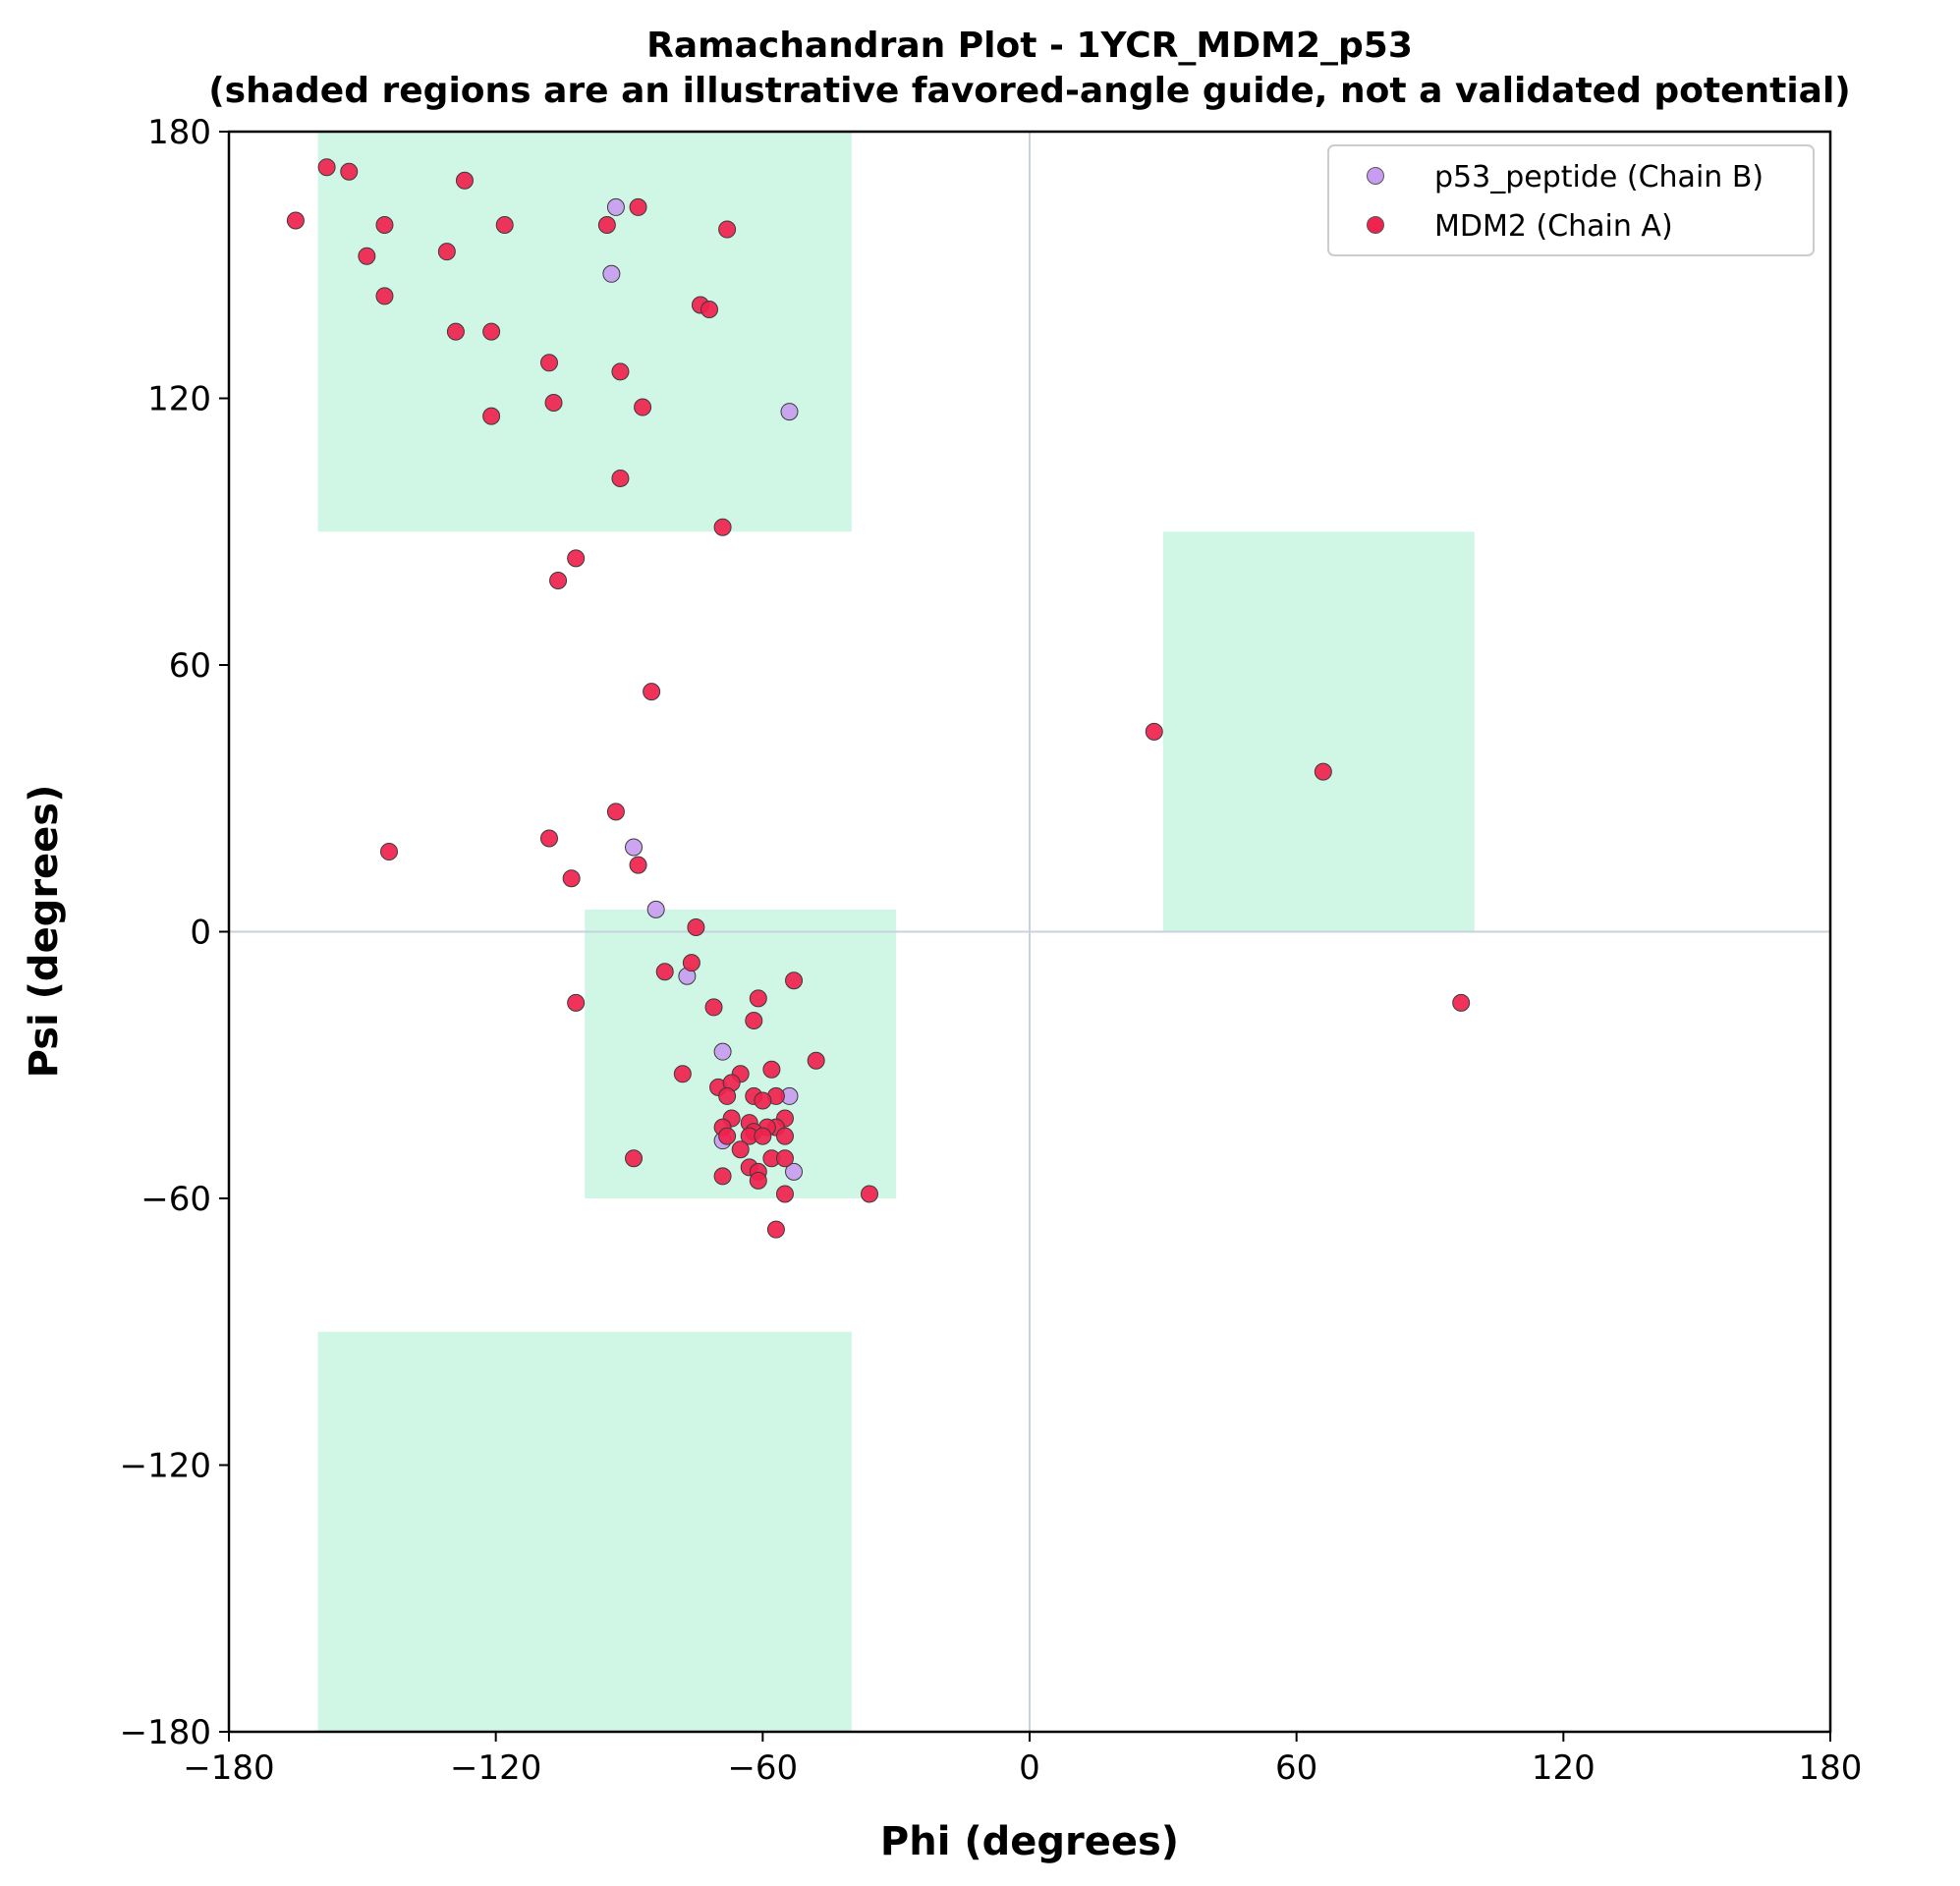 The image size is (1960, 1886). Describe the element at coordinates (165, 1466) in the screenshot. I see `y-tick-label-1: −120` at that location.